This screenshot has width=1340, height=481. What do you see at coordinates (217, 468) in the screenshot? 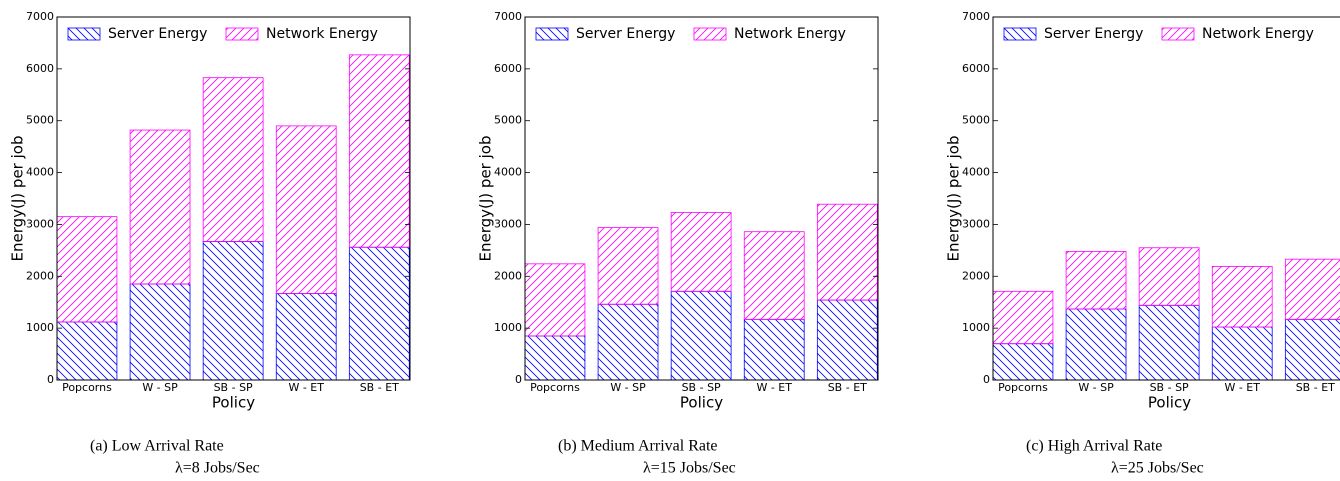
I see `caption: λ=8 Jobs/Sec` at bounding box center [217, 468].